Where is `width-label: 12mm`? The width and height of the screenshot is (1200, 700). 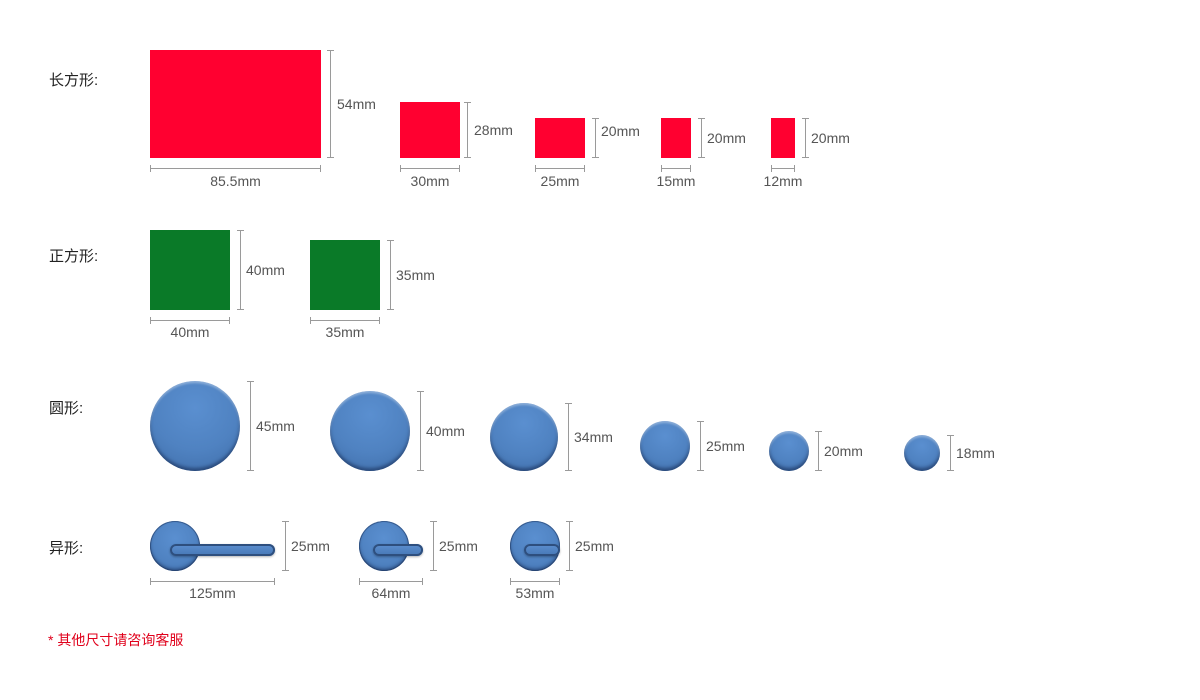 width-label: 12mm is located at coordinates (783, 181).